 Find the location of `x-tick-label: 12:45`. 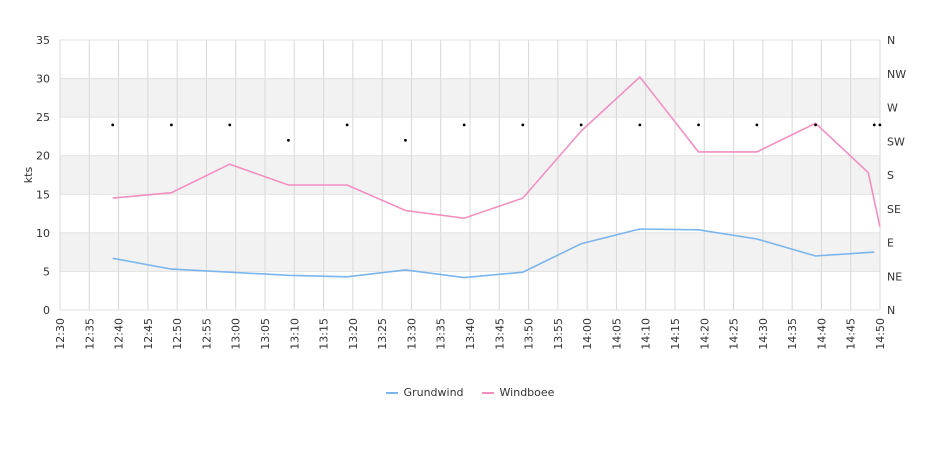

x-tick-label: 12:45 is located at coordinates (148, 334).